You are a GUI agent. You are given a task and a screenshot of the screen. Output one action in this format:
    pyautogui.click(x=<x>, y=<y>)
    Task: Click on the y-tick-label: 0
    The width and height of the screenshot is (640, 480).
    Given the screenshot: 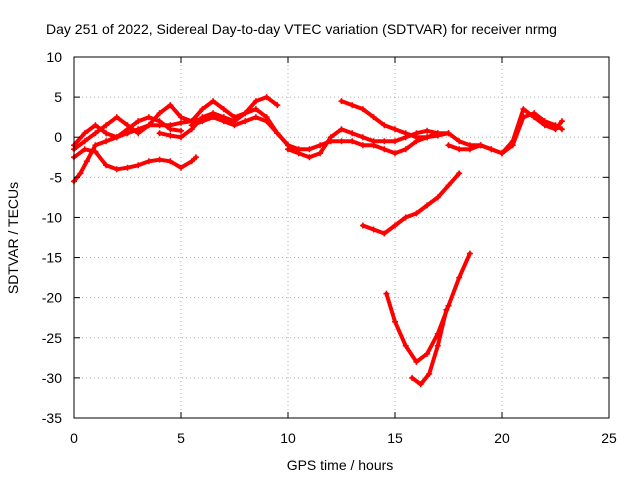 What is the action you would take?
    pyautogui.click(x=58, y=137)
    